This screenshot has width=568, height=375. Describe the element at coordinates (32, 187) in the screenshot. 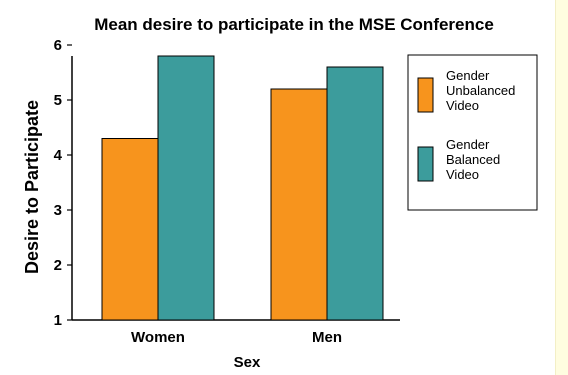

I see `y-axis-label: Desire to Participate` at that location.